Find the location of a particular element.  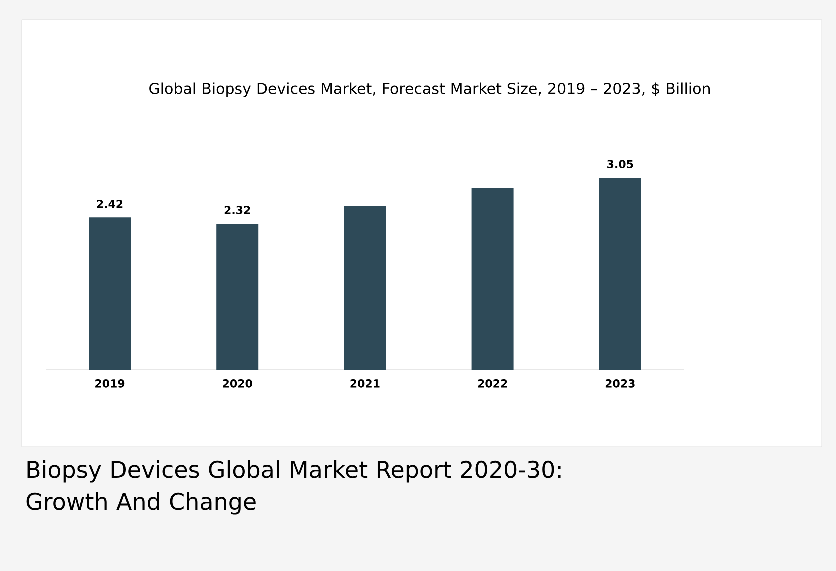

x-tick-label: 2021 is located at coordinates (365, 384).